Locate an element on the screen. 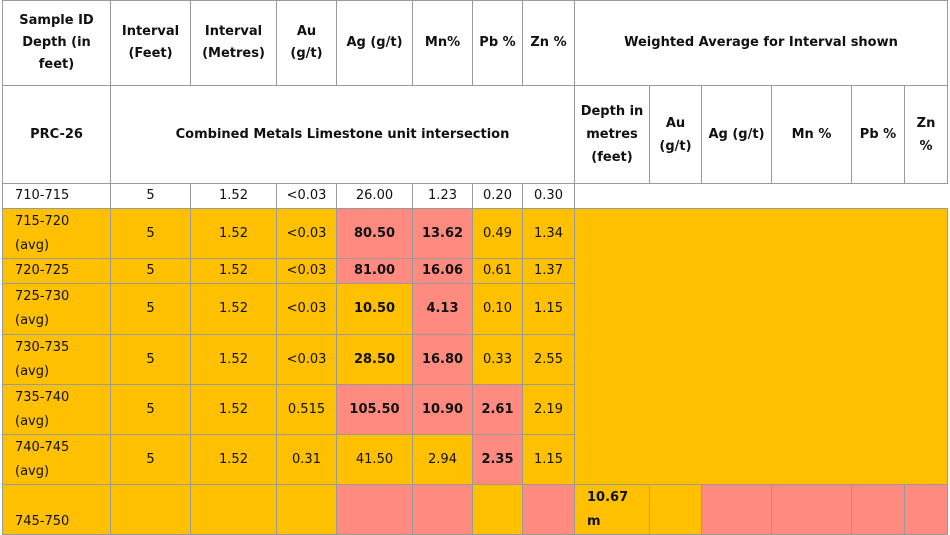 Image resolution: width=950 pixels, height=535 pixels. table-cell: 0.20 is located at coordinates (497, 196).